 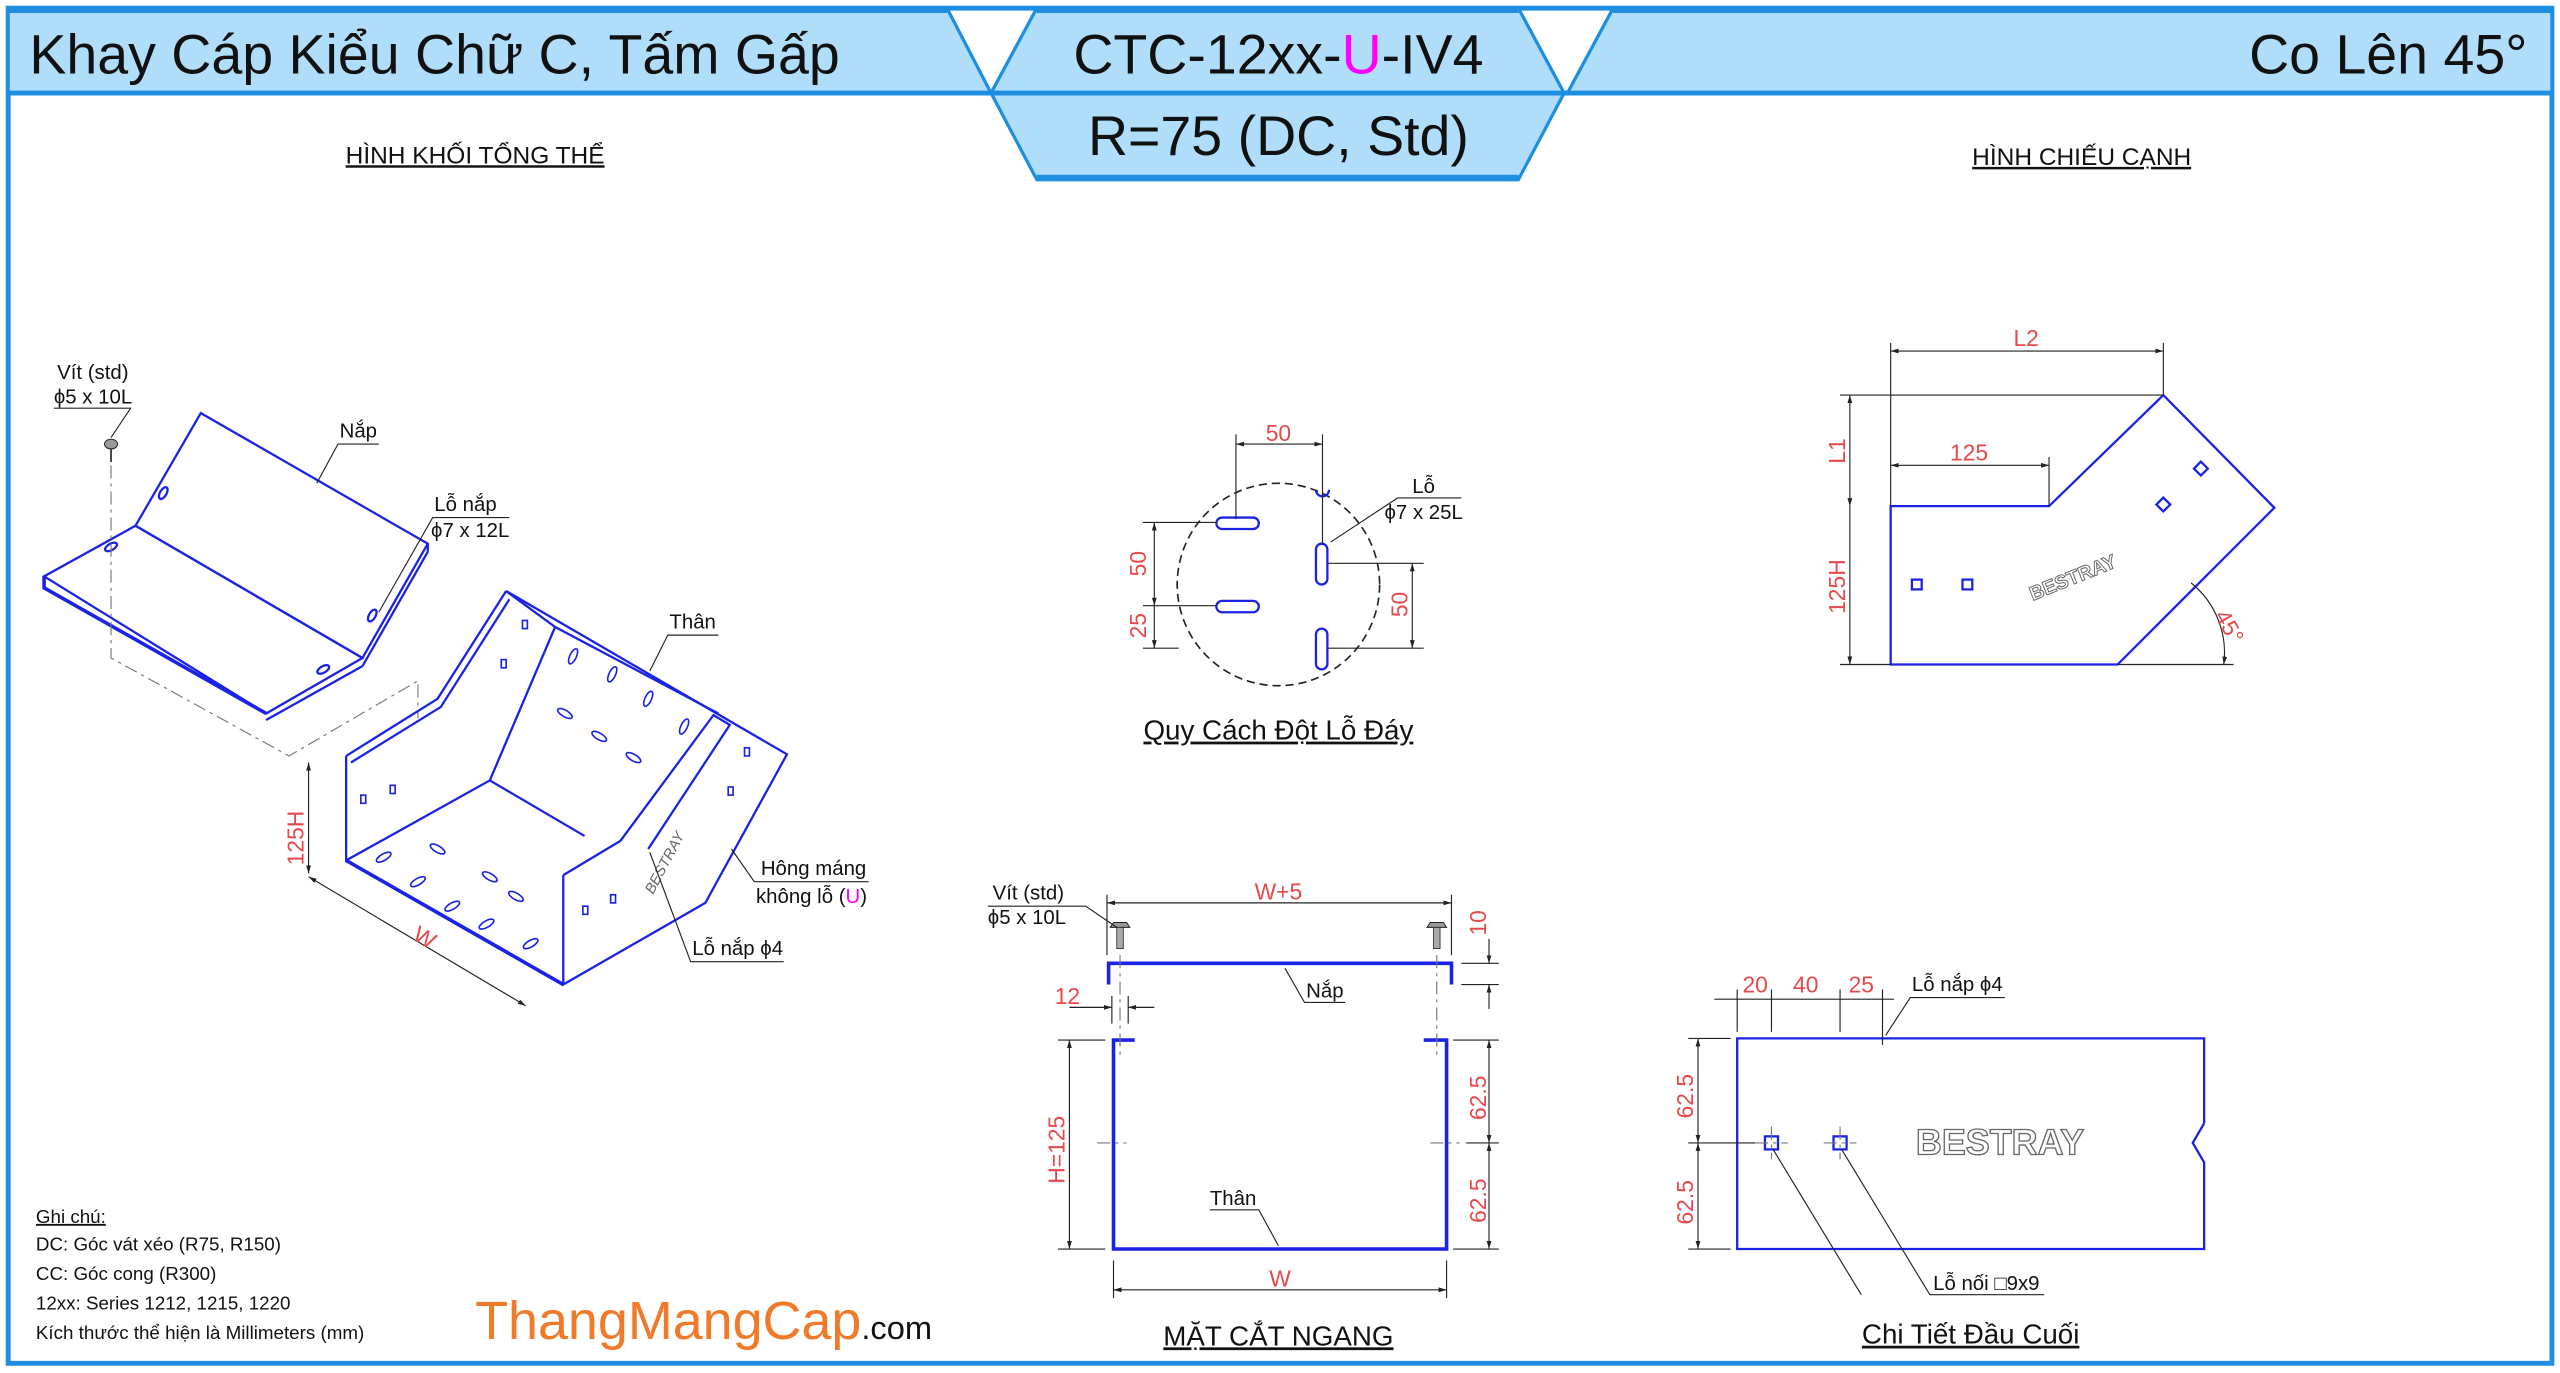 What do you see at coordinates (425, 938) in the screenshot?
I see `iso-dim-width: W` at bounding box center [425, 938].